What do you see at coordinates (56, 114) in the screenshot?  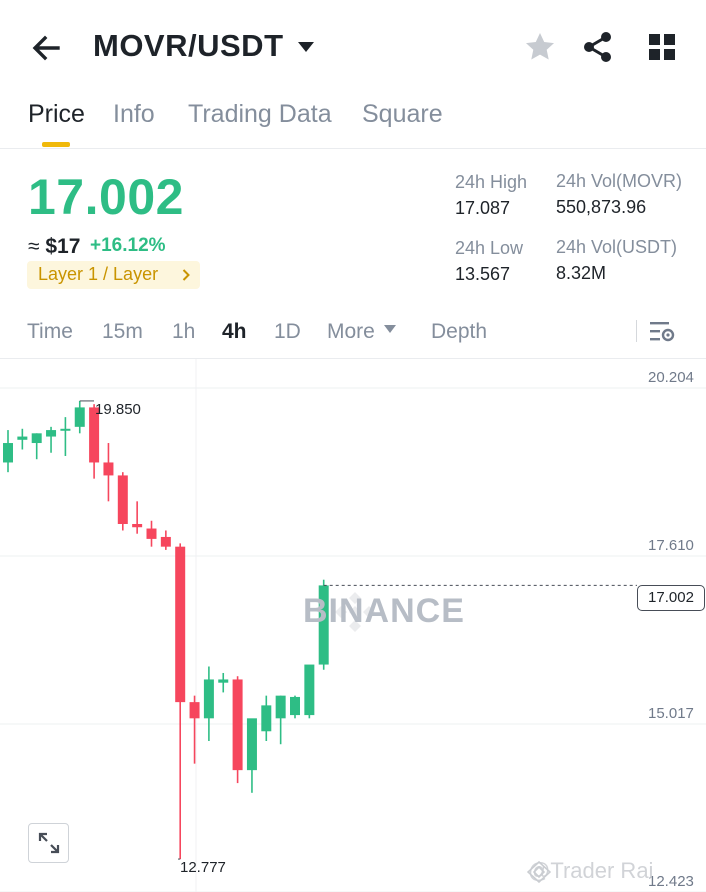 I see `tab-price: Price` at bounding box center [56, 114].